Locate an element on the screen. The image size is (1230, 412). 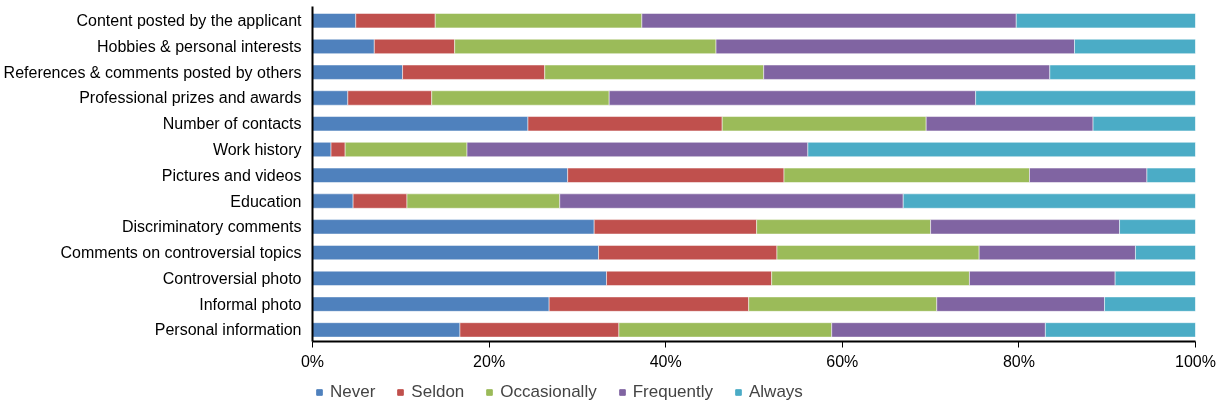
y-tick-label: Professional prizes and awards is located at coordinates (190, 98).